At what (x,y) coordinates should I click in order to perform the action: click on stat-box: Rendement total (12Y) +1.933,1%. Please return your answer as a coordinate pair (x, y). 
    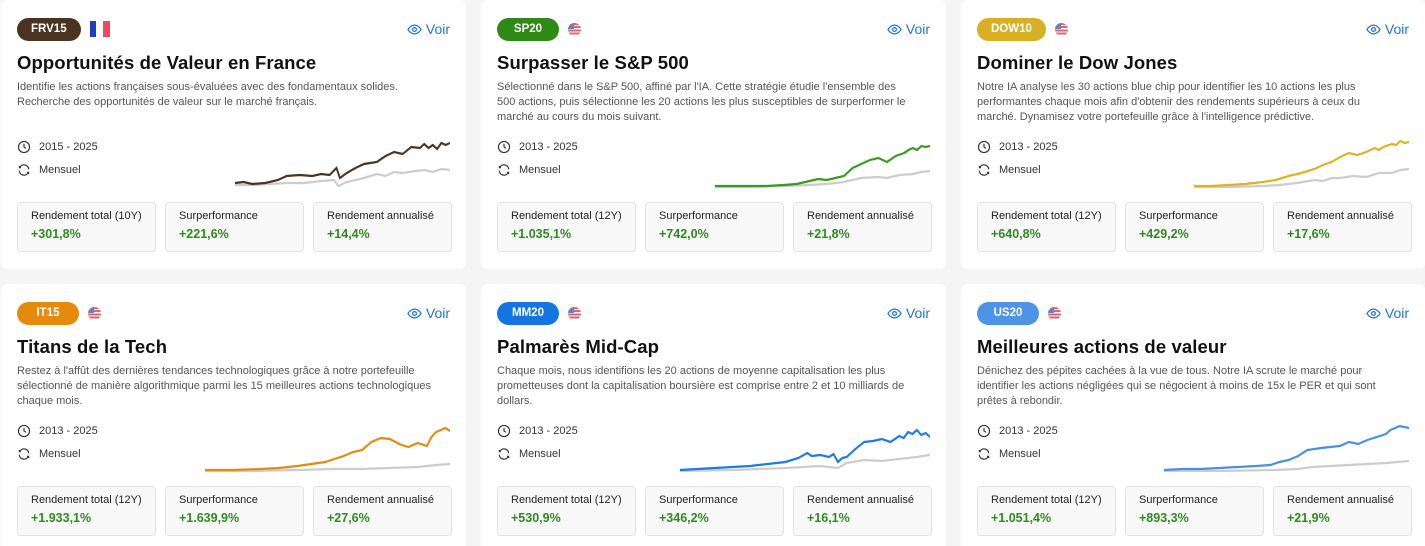
    Looking at the image, I should click on (86, 511).